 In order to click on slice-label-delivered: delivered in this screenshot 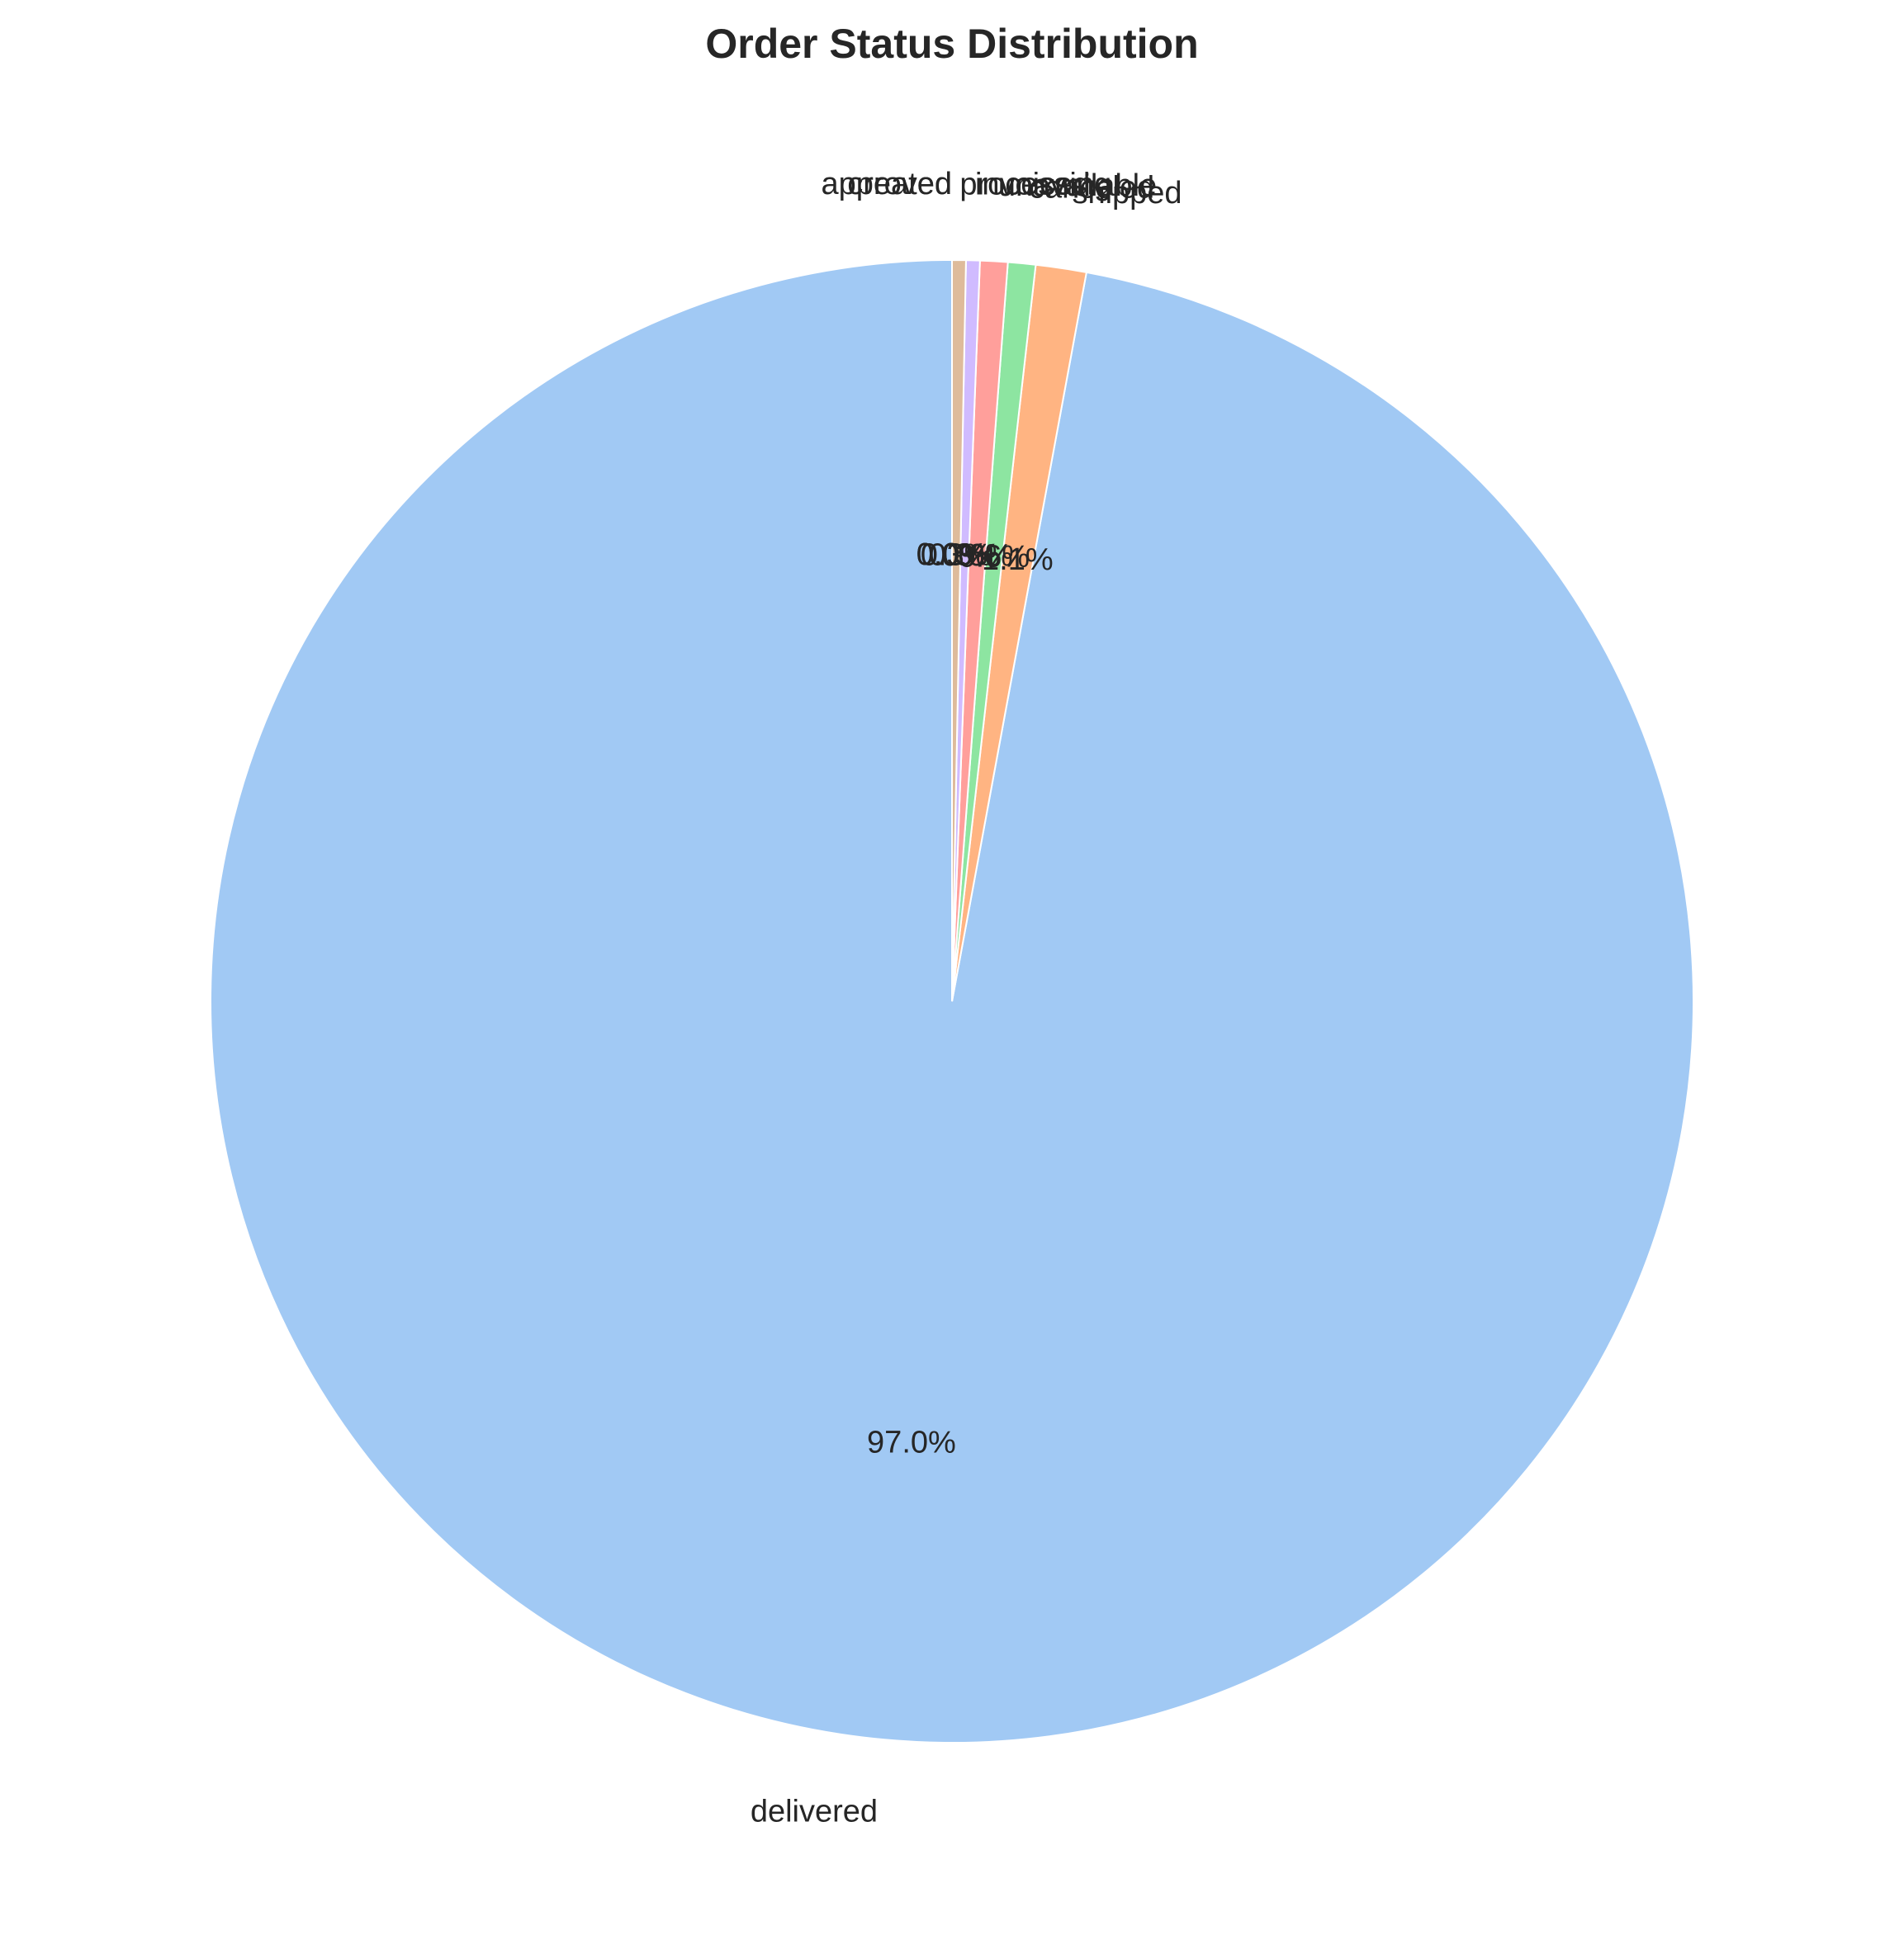, I will do `click(814, 1812)`.